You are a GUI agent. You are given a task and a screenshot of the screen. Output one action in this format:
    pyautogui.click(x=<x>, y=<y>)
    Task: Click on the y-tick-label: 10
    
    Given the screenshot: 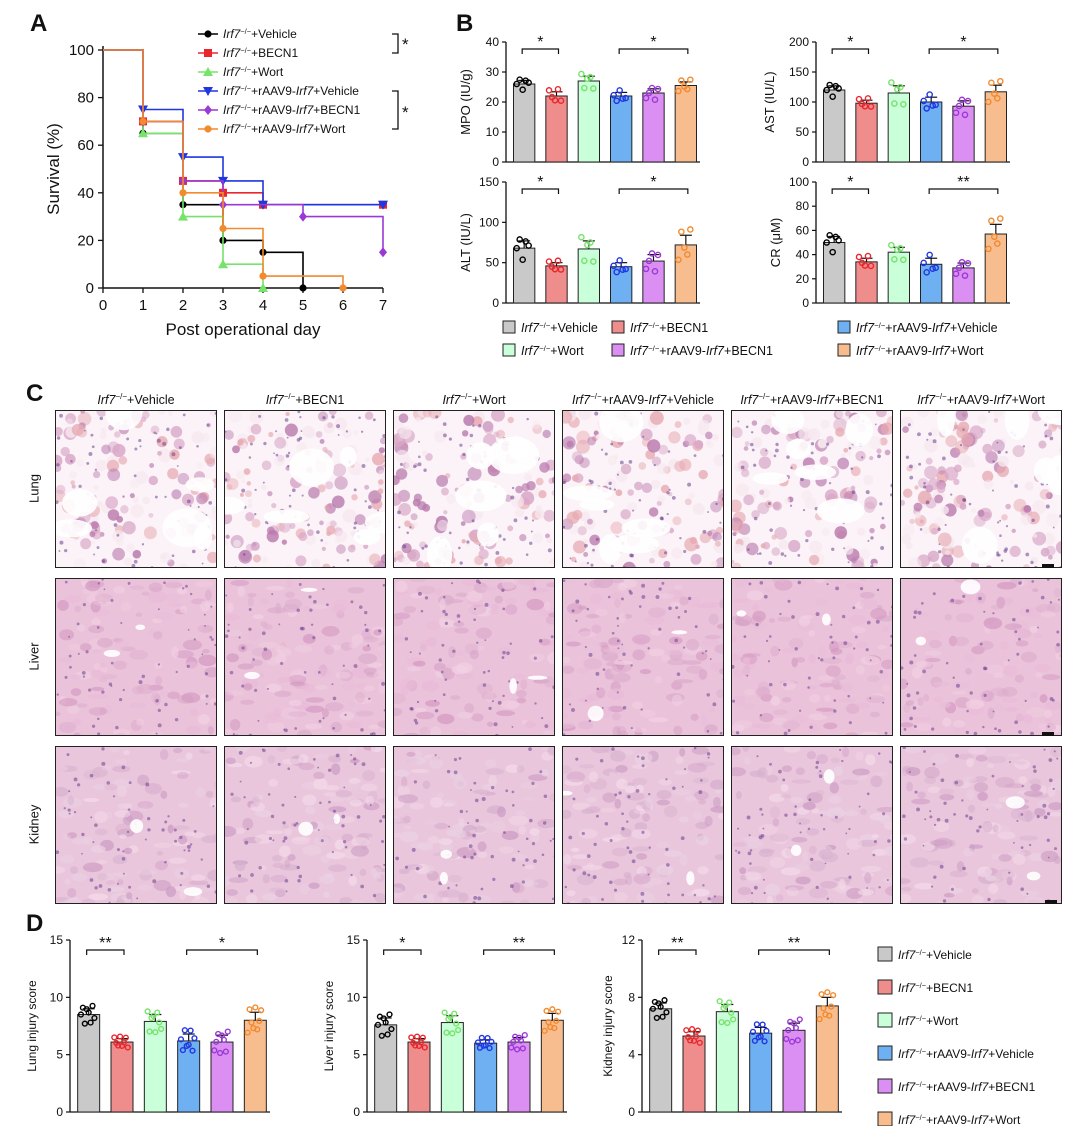 What is the action you would take?
    pyautogui.click(x=57, y=997)
    